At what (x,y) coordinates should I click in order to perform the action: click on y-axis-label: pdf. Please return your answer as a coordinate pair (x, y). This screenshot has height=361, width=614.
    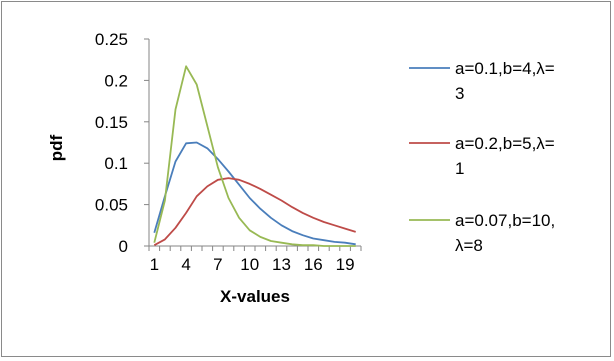
    Looking at the image, I should click on (56, 147).